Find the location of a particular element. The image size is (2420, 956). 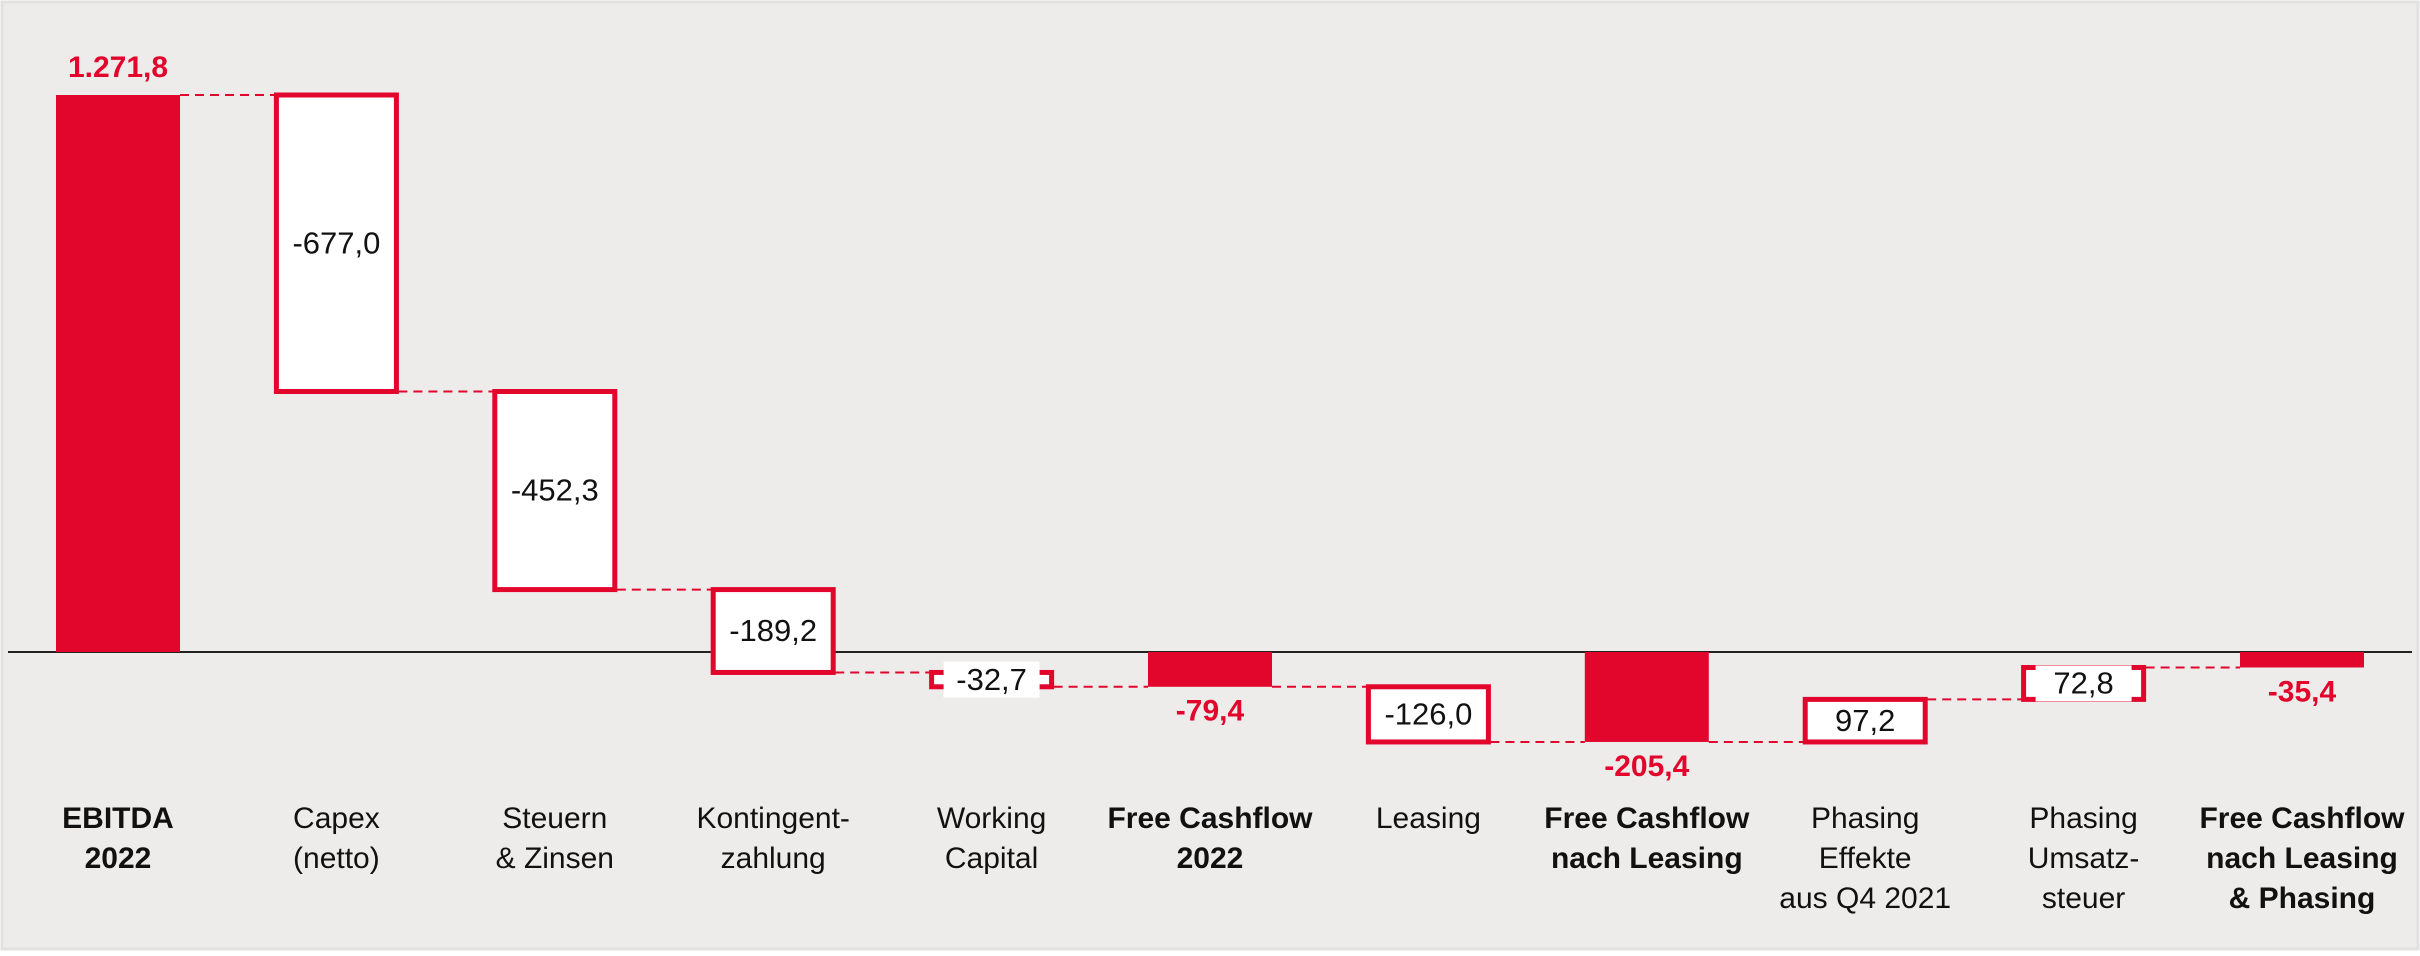

value-label: -126,0 is located at coordinates (1428, 714).